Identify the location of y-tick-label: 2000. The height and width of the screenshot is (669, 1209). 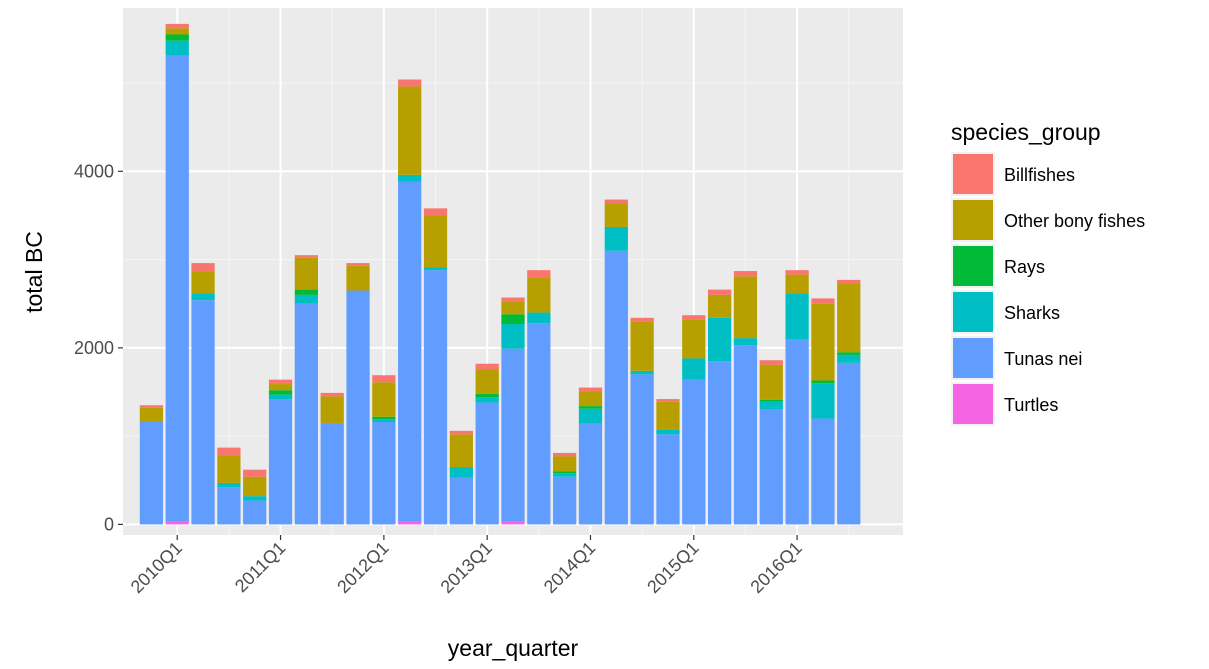
(94, 348).